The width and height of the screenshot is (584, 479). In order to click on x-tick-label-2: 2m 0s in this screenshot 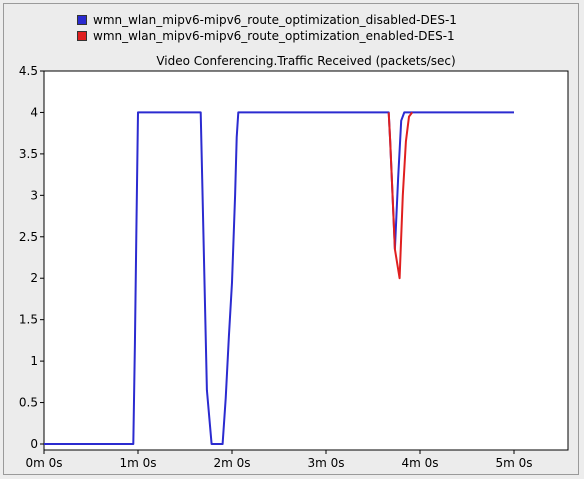, I will do `click(231, 463)`.